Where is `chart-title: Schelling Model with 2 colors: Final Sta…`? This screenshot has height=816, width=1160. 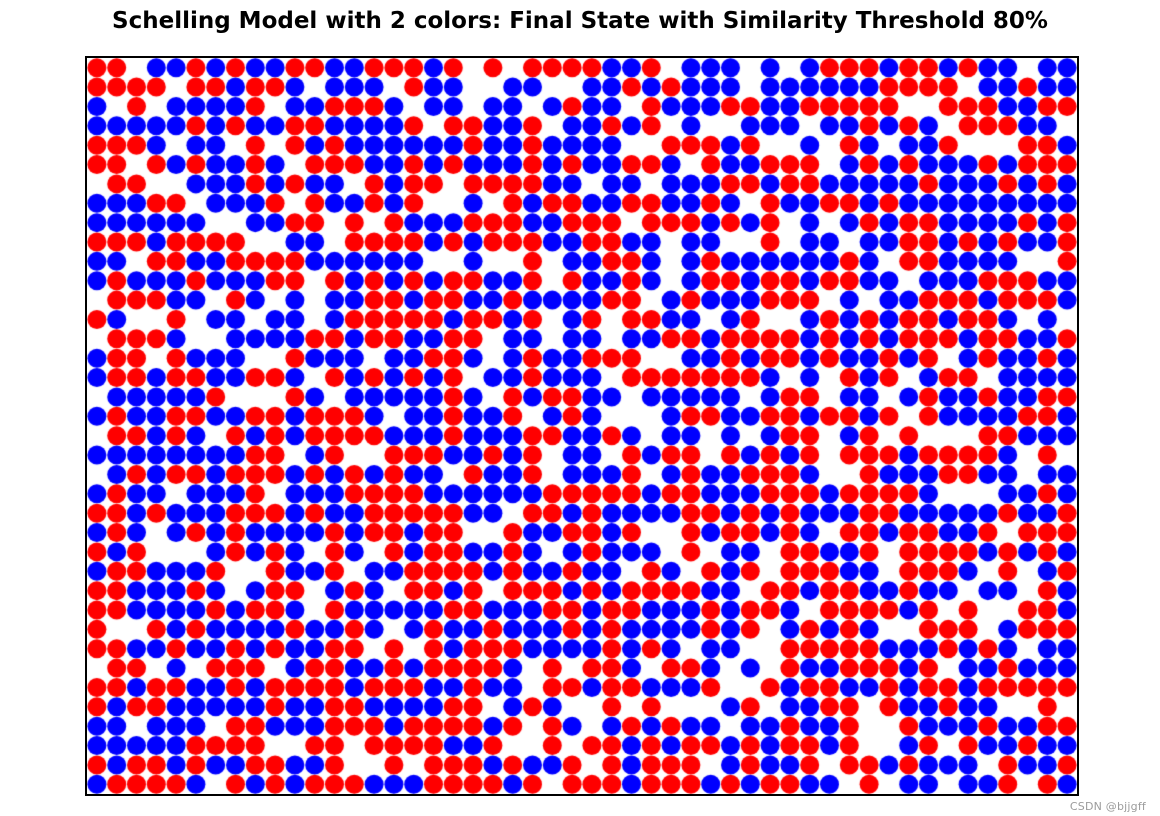
chart-title: Schelling Model with 2 colors: Final Sta… is located at coordinates (580, 21).